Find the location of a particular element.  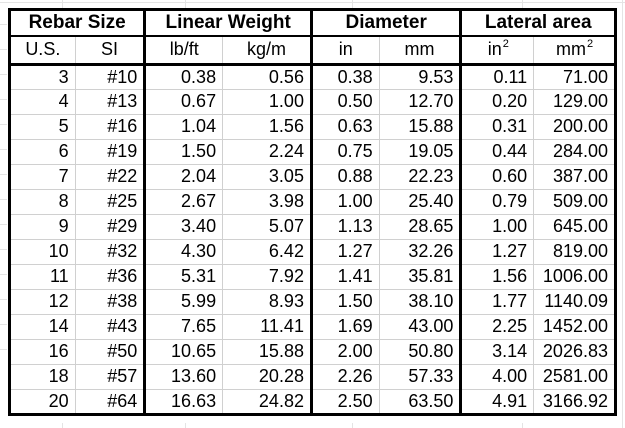

table-row: 7 #22 2.04 3.05 0.88 22.23 0.60 387.00 is located at coordinates (312, 176).